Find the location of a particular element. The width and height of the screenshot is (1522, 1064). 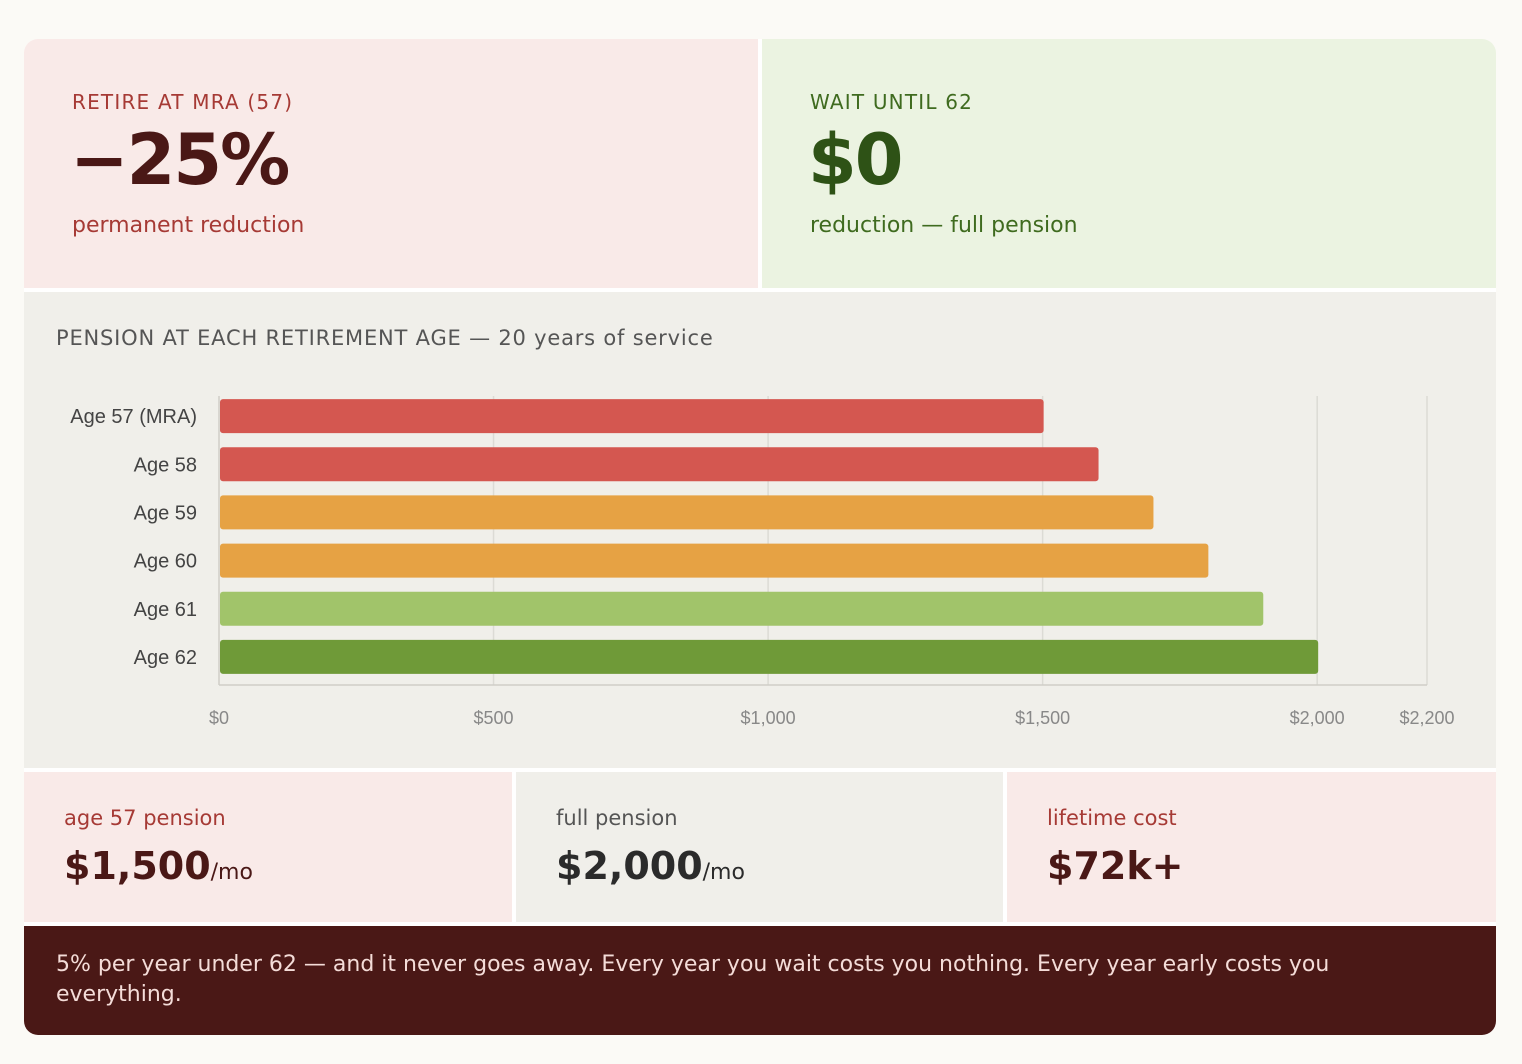

stat-lifetime-cost: lifetime cost $72k+ is located at coordinates (1251, 847).